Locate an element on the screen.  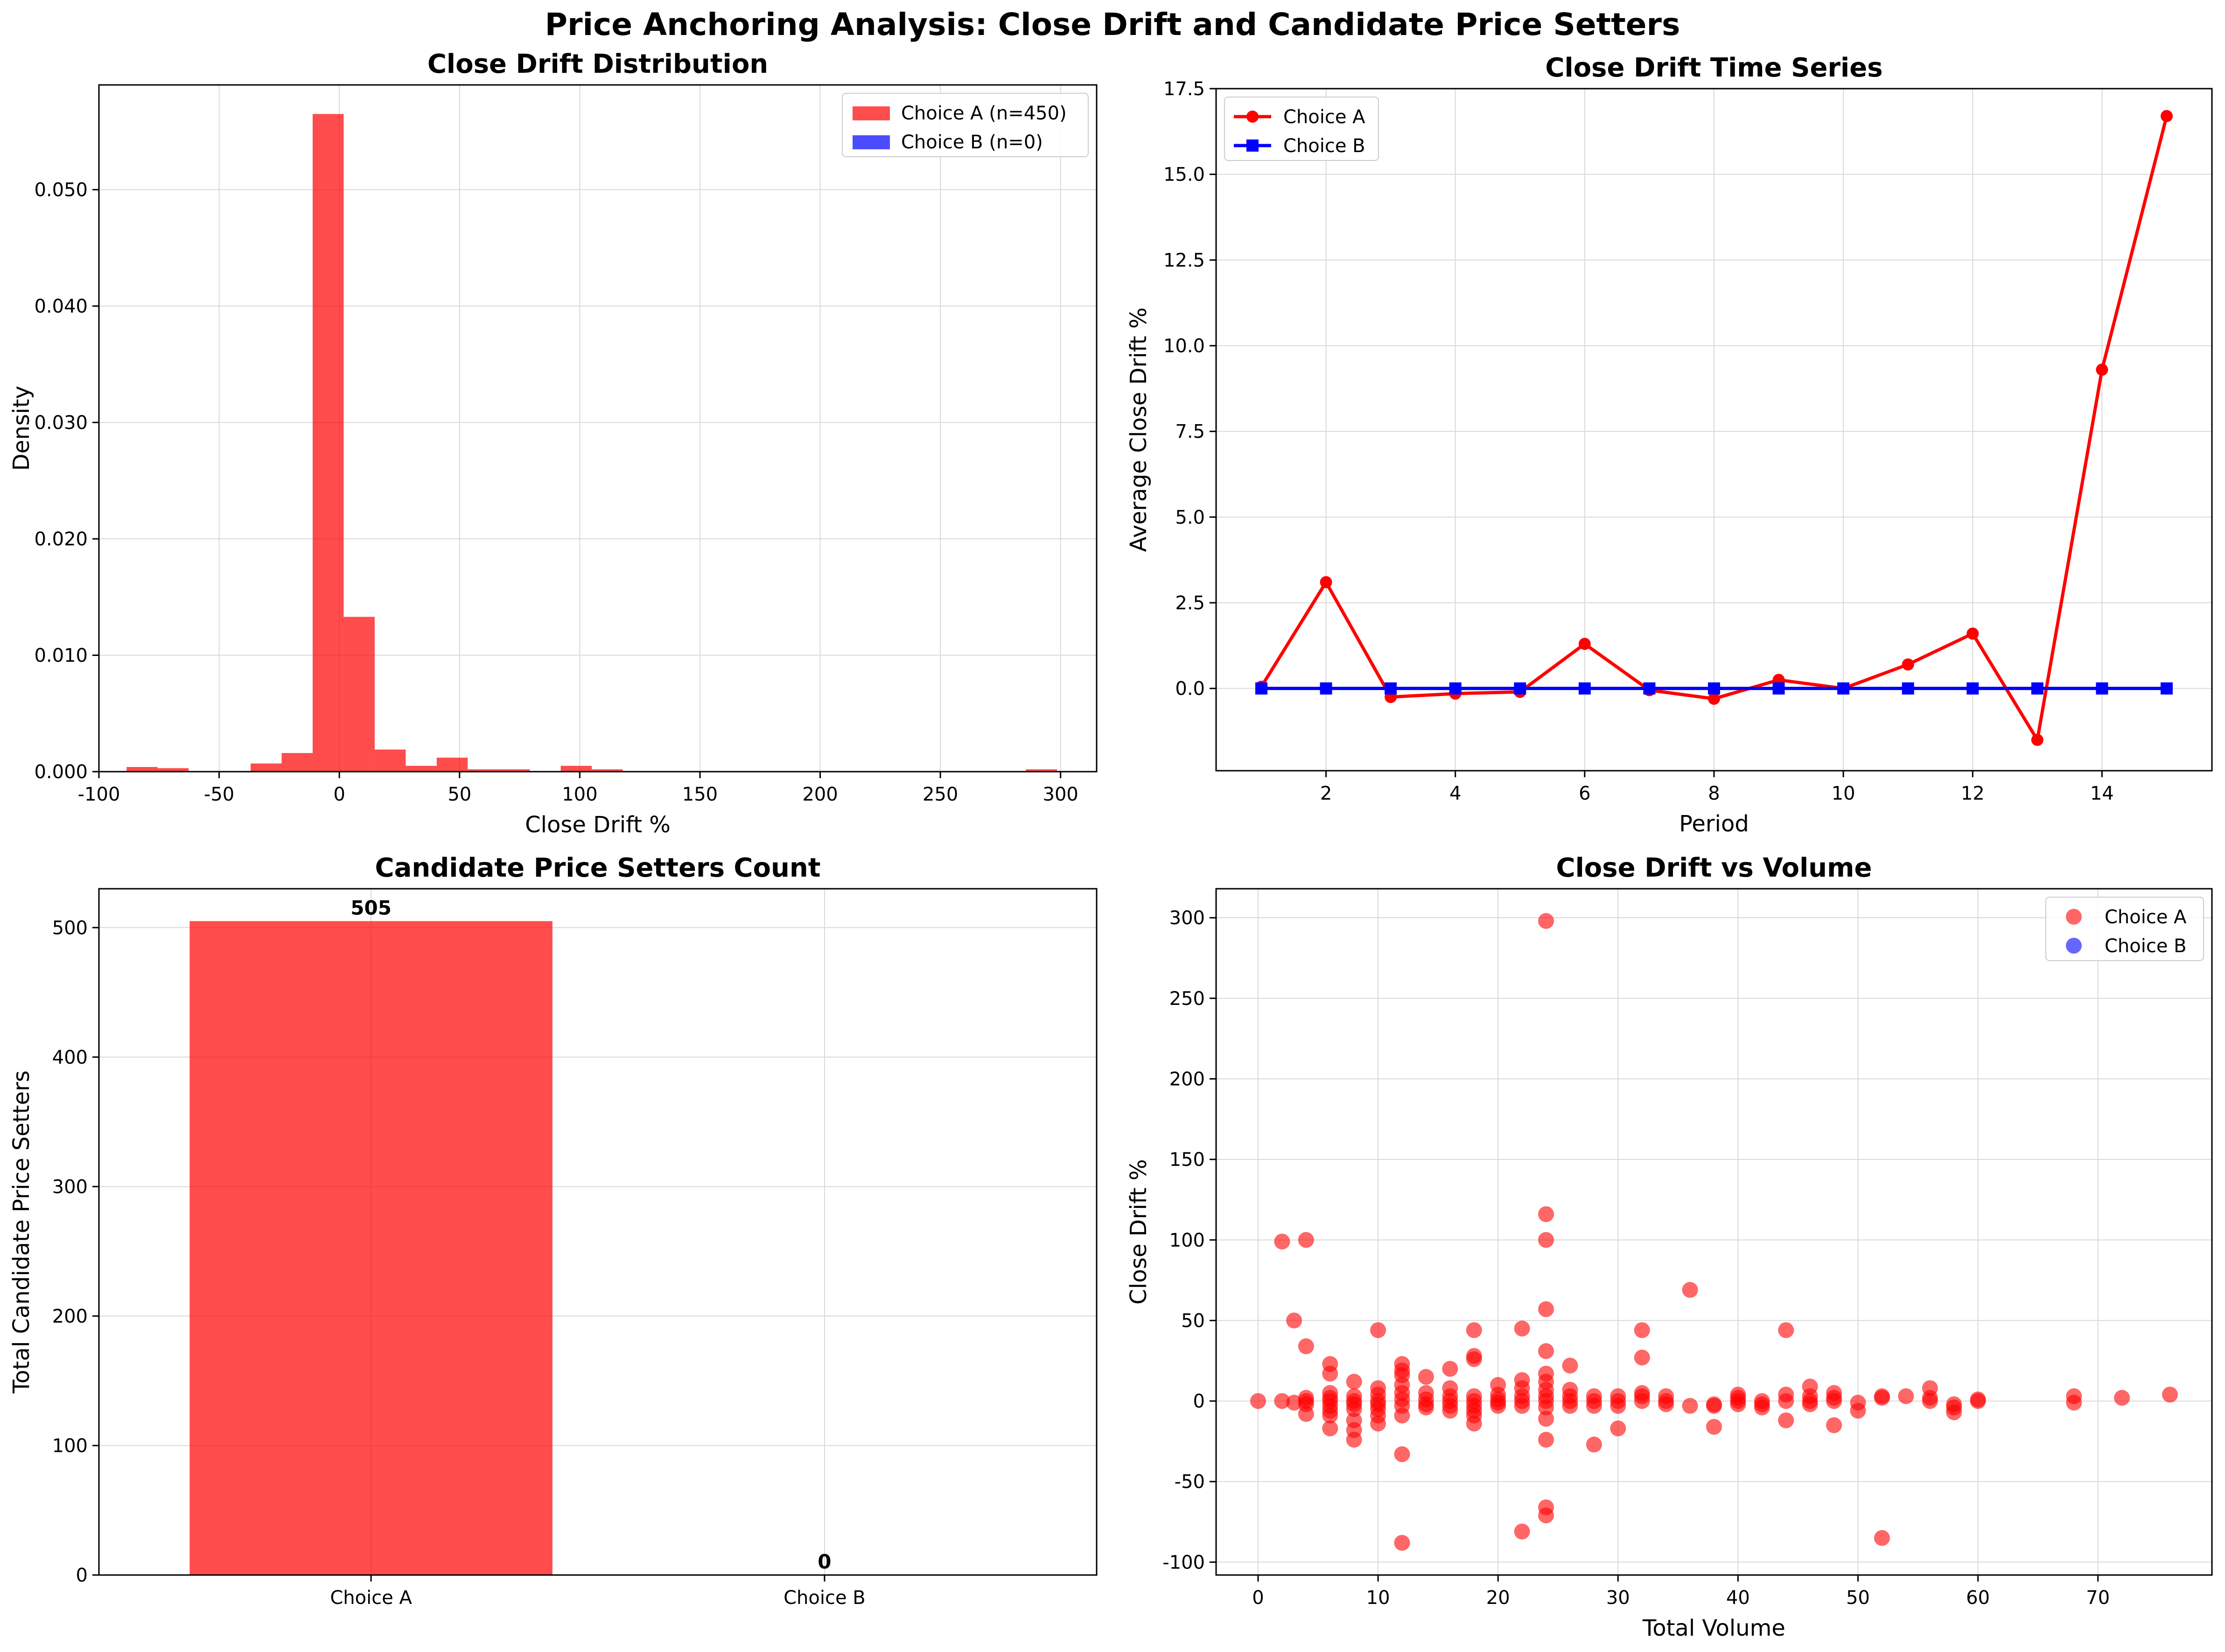
y-tick-label: 300 is located at coordinates (70, 1187).